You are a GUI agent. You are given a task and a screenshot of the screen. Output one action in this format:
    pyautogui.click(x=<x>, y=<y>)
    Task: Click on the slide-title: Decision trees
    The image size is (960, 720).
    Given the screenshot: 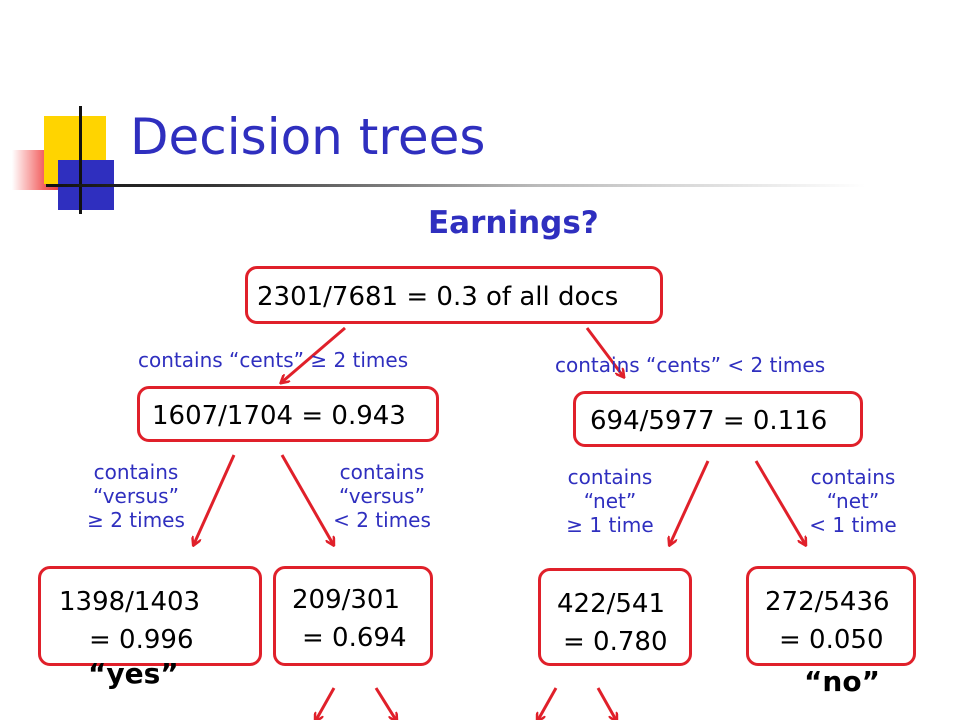 What is the action you would take?
    pyautogui.click(x=308, y=137)
    